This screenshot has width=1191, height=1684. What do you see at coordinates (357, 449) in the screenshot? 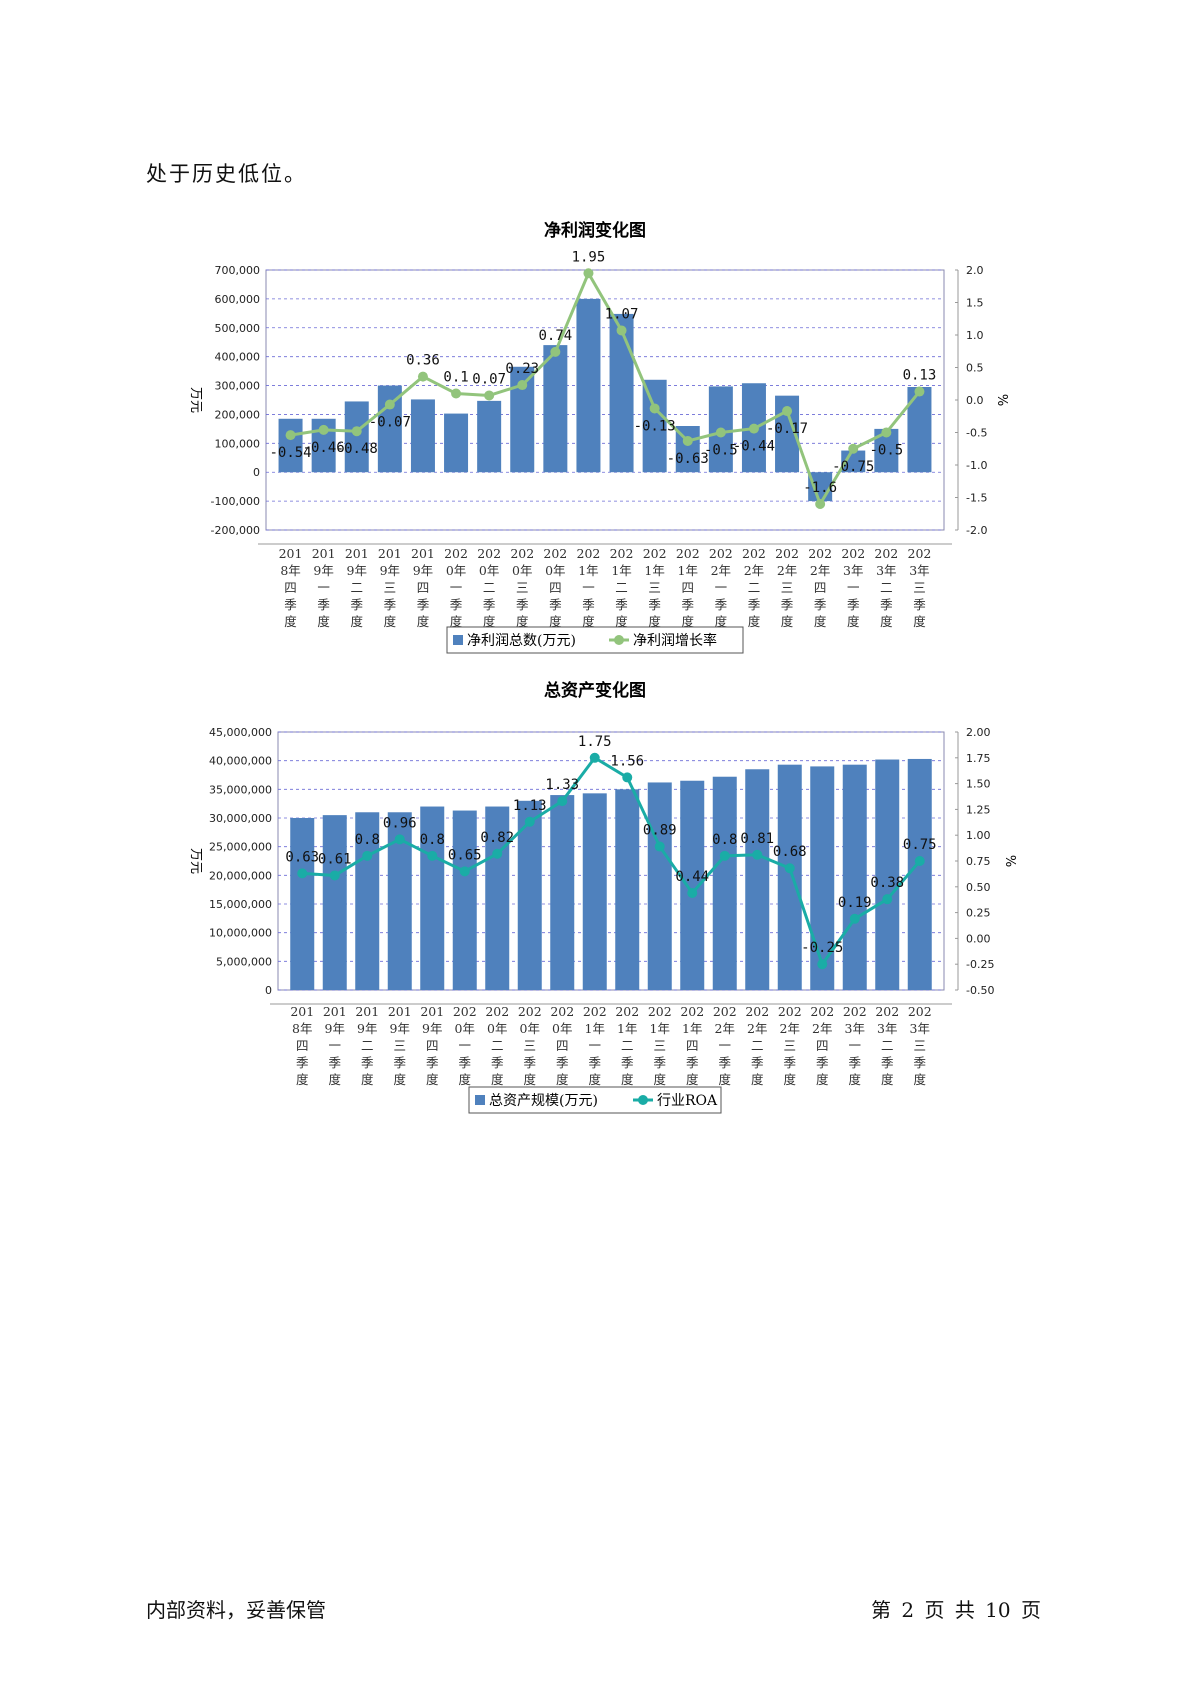
I see `data-label: -0.48` at bounding box center [357, 449].